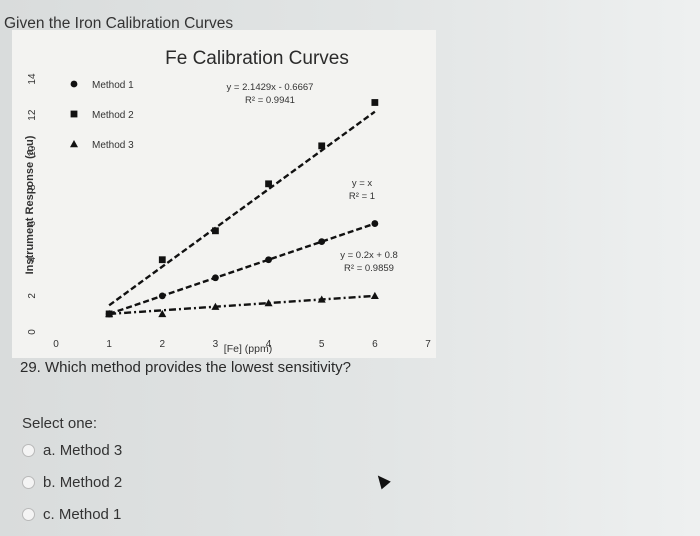 The width and height of the screenshot is (700, 536). I want to click on x-tick-label-7: 7, so click(428, 344).